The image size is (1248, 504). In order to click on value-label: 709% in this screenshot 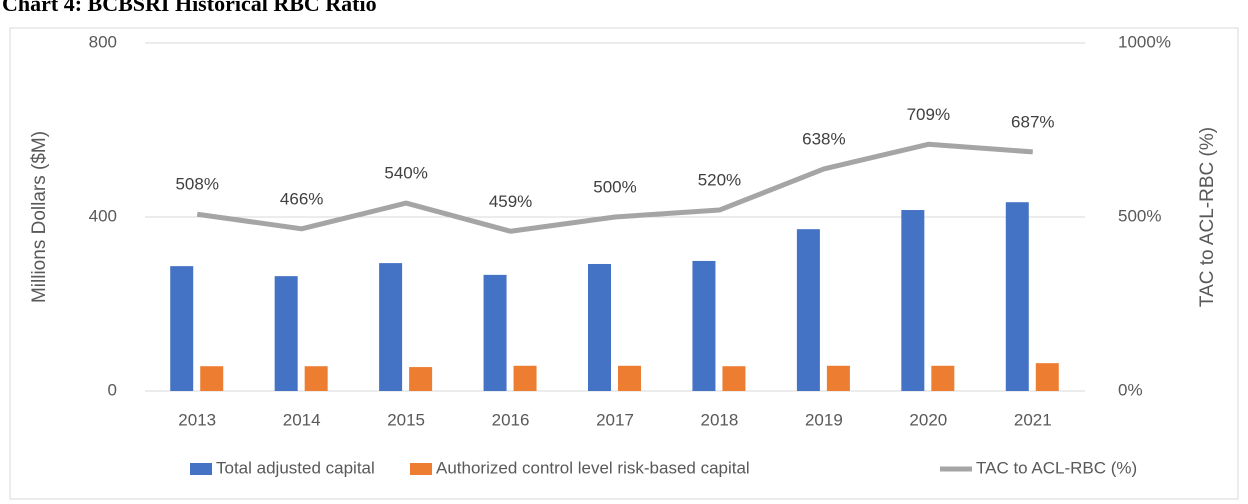, I will do `click(928, 114)`.